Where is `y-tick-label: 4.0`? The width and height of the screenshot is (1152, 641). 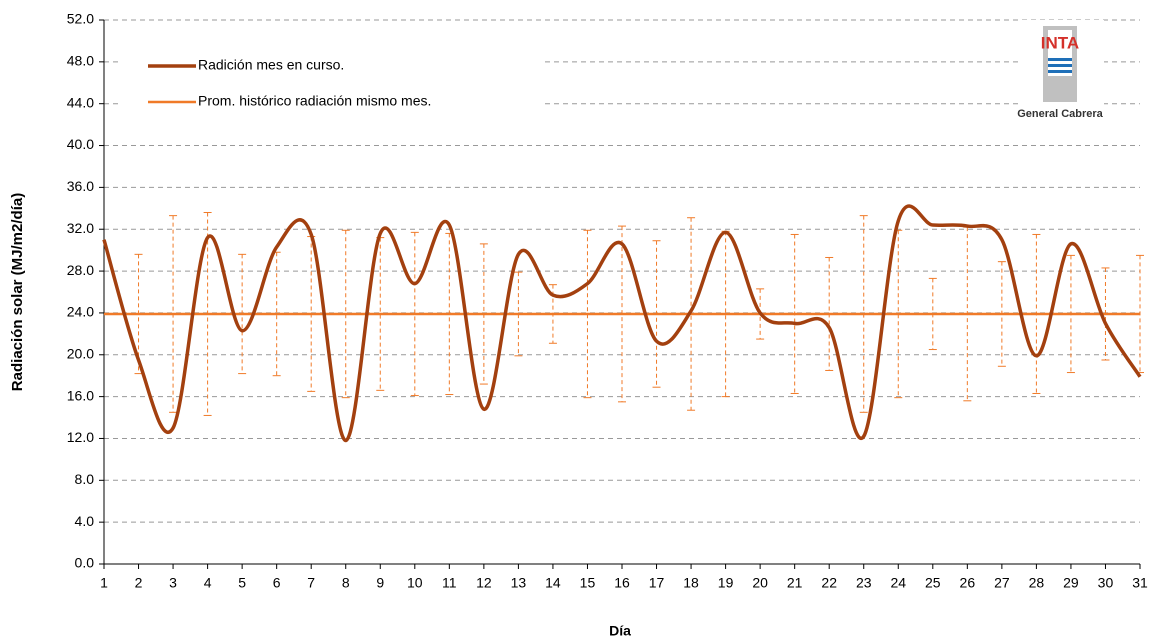 y-tick-label: 4.0 is located at coordinates (85, 521).